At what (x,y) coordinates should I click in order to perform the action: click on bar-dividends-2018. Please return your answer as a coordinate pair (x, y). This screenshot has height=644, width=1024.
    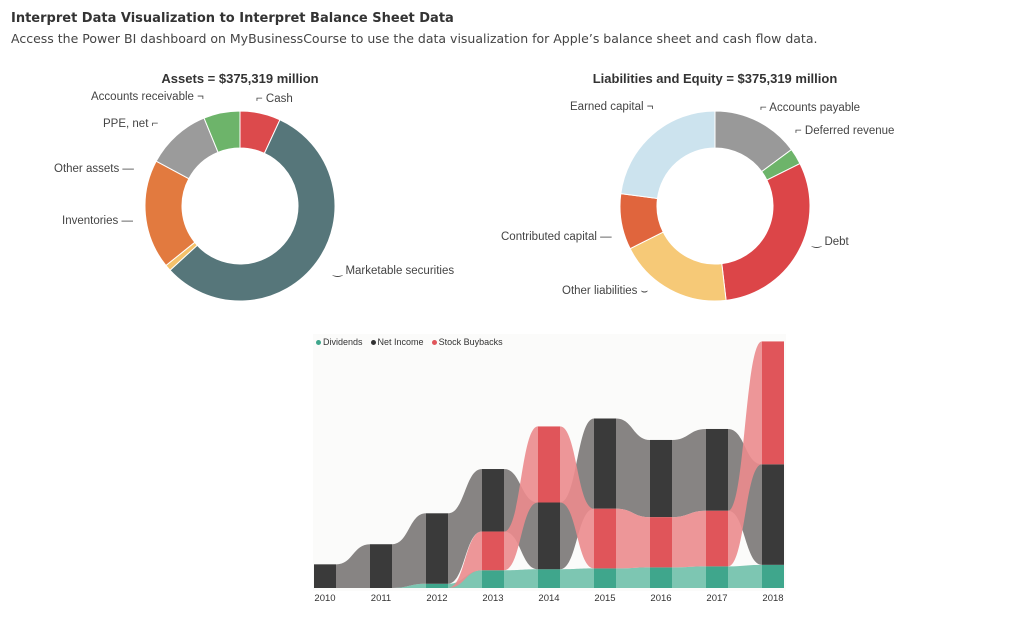
    Looking at the image, I should click on (773, 576).